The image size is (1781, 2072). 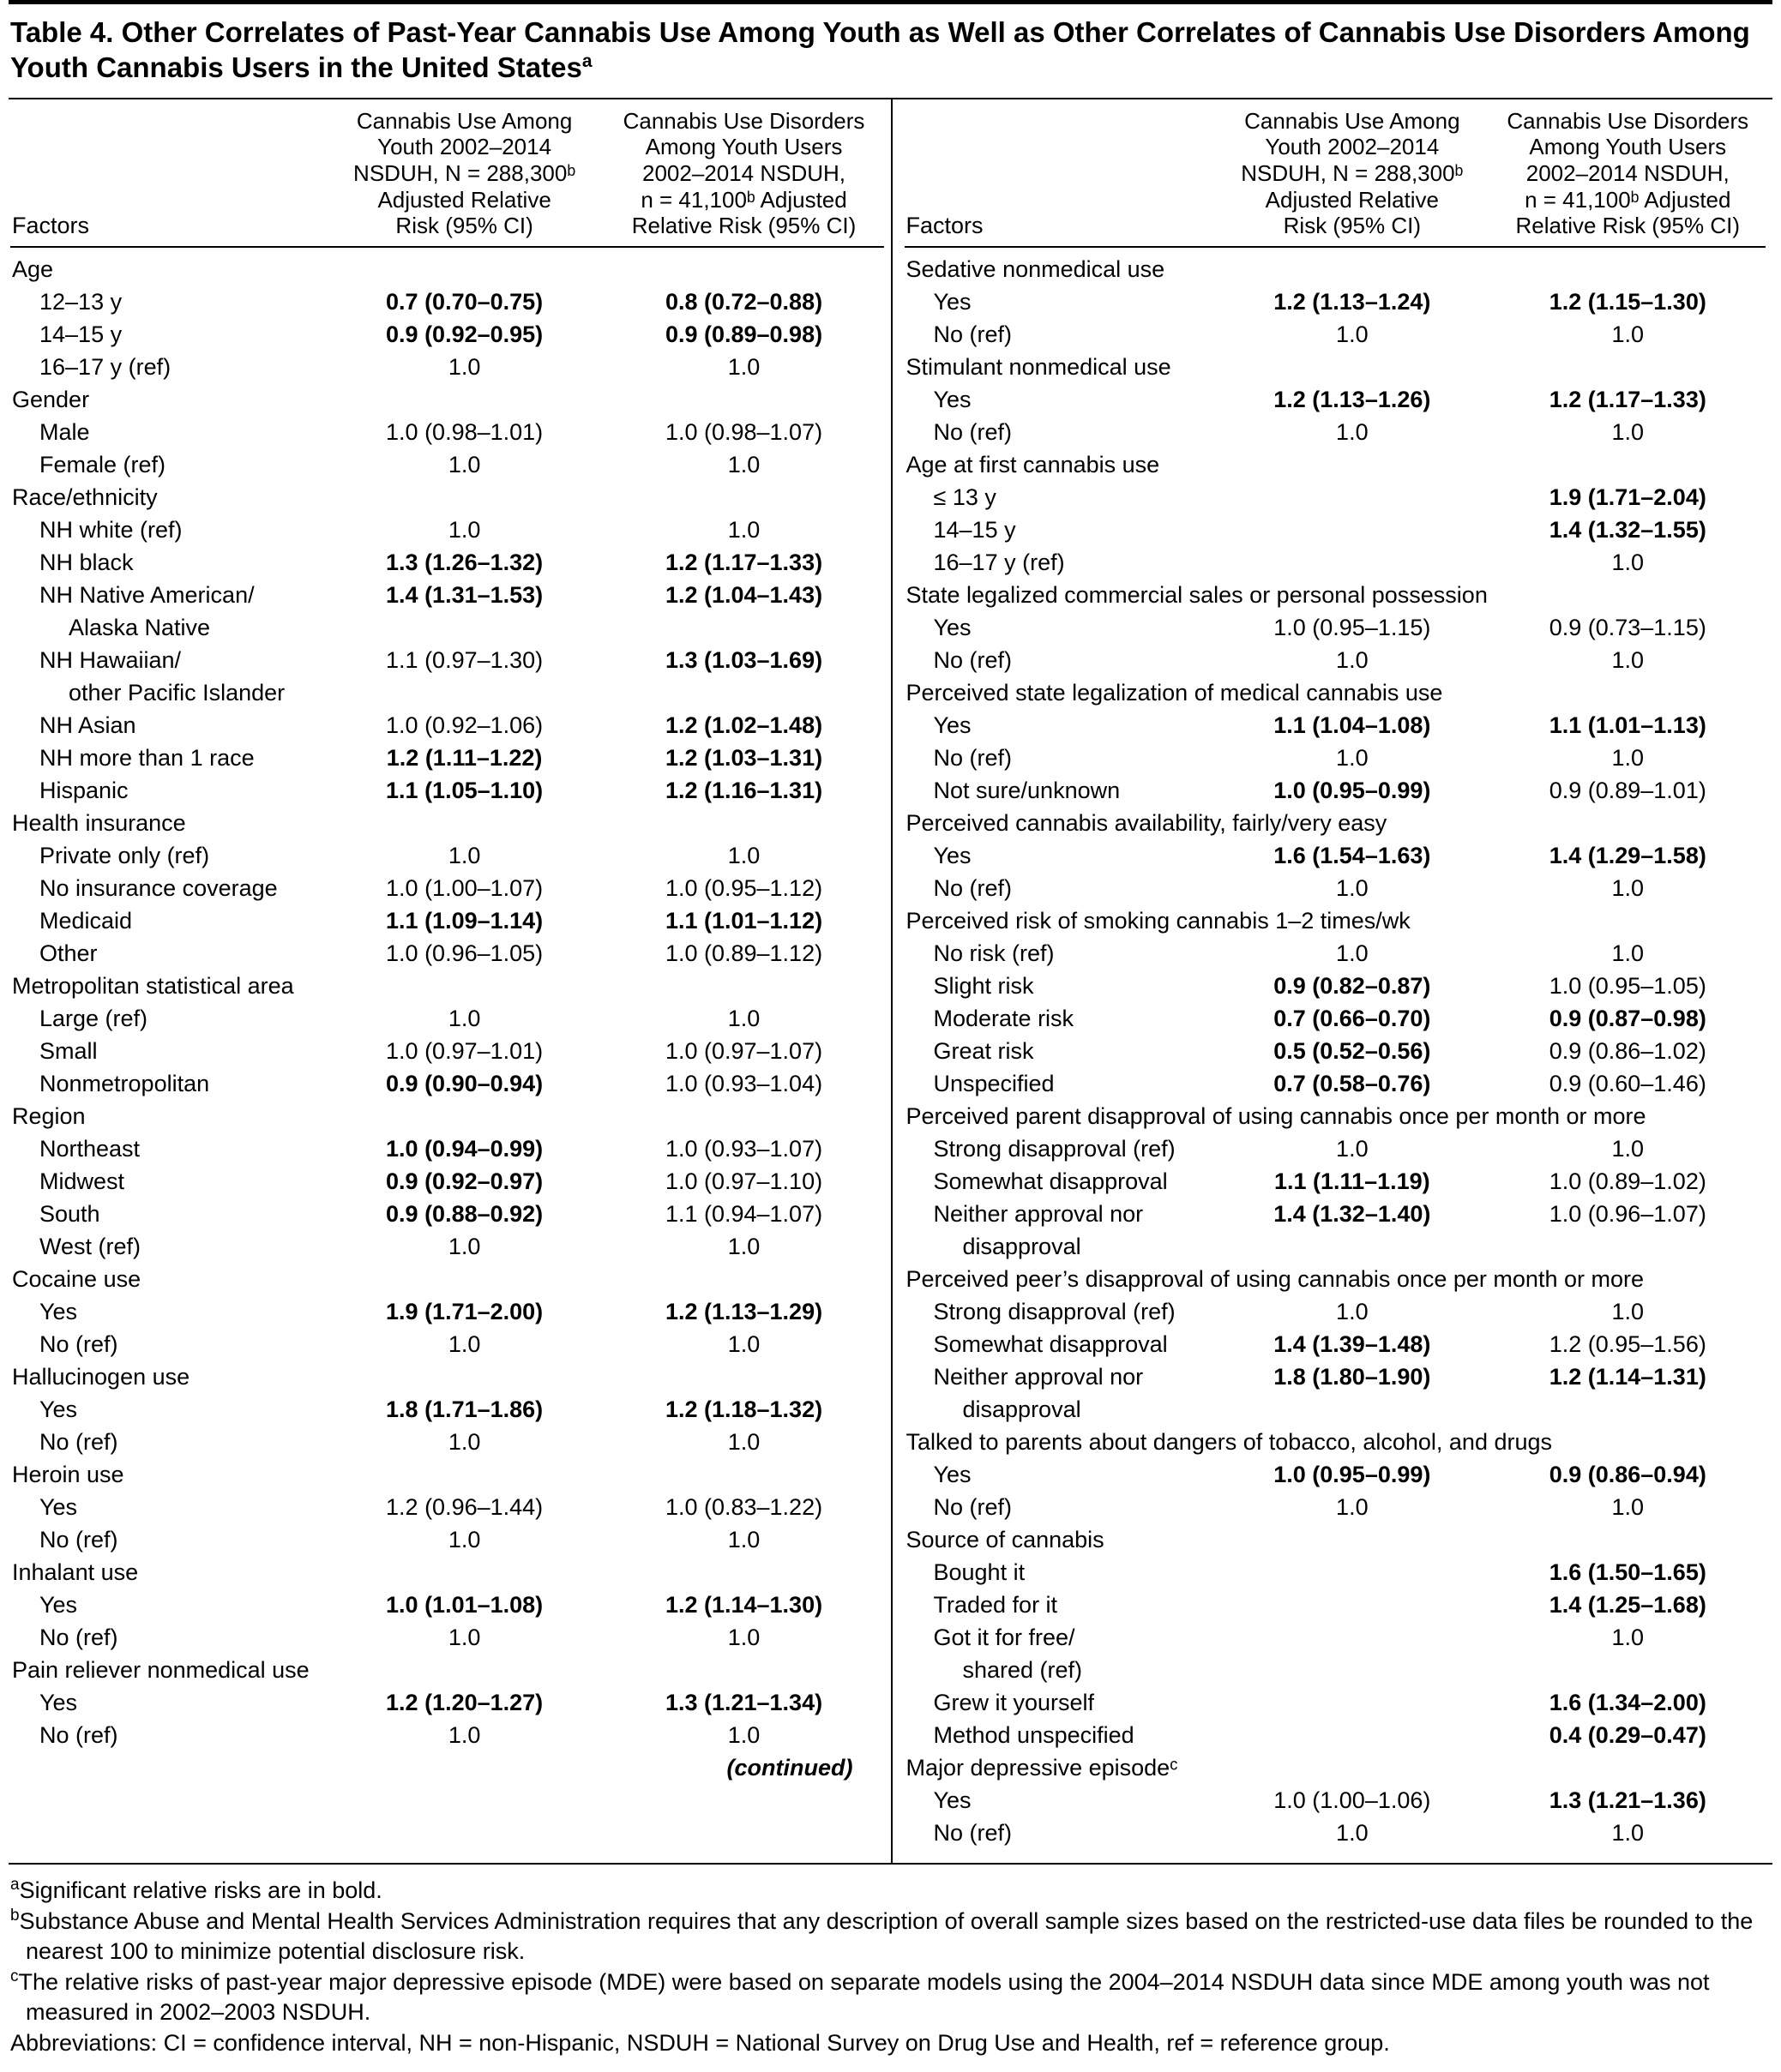 I want to click on use-relative-risk-value: 0.9 (0.82–0.87), so click(x=1352, y=985).